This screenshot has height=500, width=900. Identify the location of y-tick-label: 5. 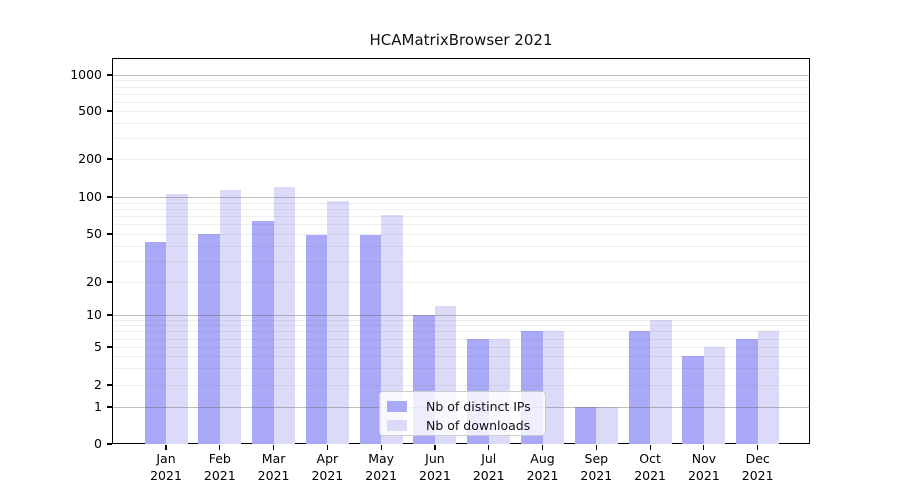
(98, 346).